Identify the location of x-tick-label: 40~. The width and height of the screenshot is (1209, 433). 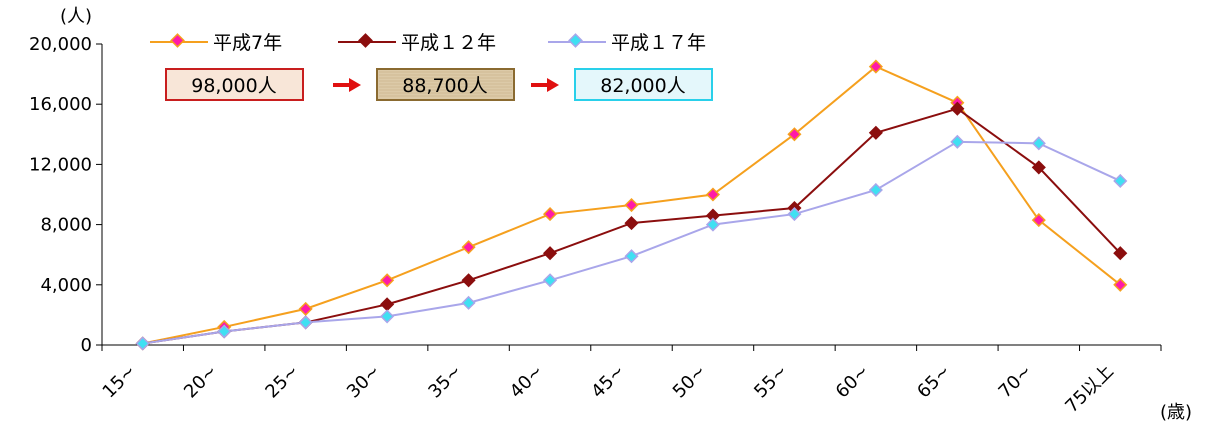
(527, 382).